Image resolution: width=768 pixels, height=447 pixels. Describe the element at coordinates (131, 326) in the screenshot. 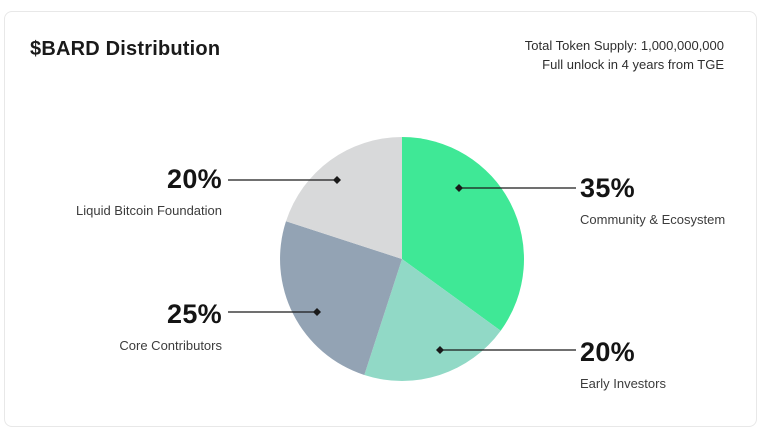

I see `callout-core-contributors: 25% Core Contributors` at that location.